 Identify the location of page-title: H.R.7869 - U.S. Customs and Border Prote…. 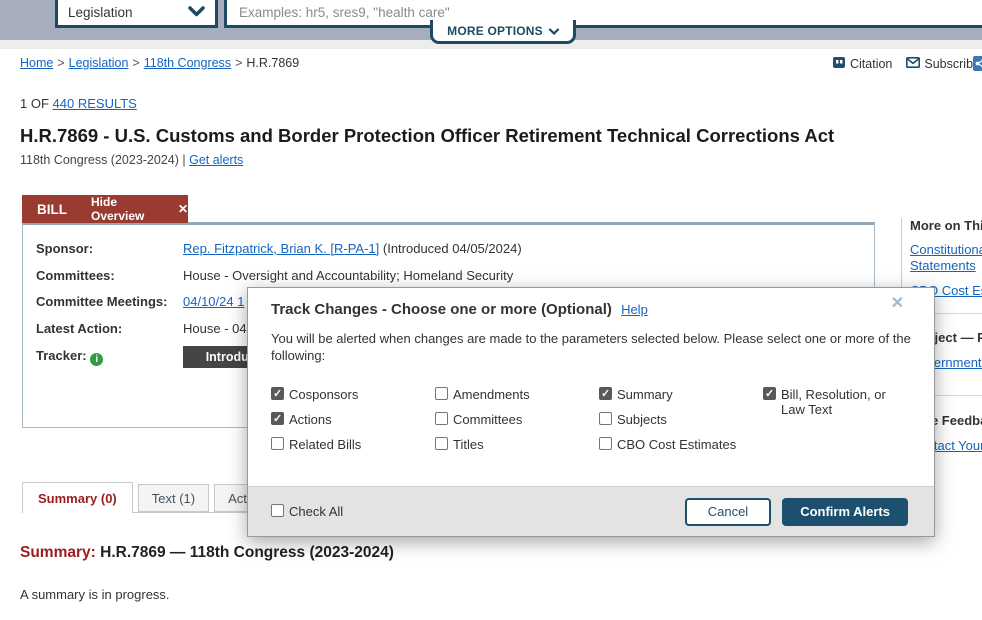
(427, 135).